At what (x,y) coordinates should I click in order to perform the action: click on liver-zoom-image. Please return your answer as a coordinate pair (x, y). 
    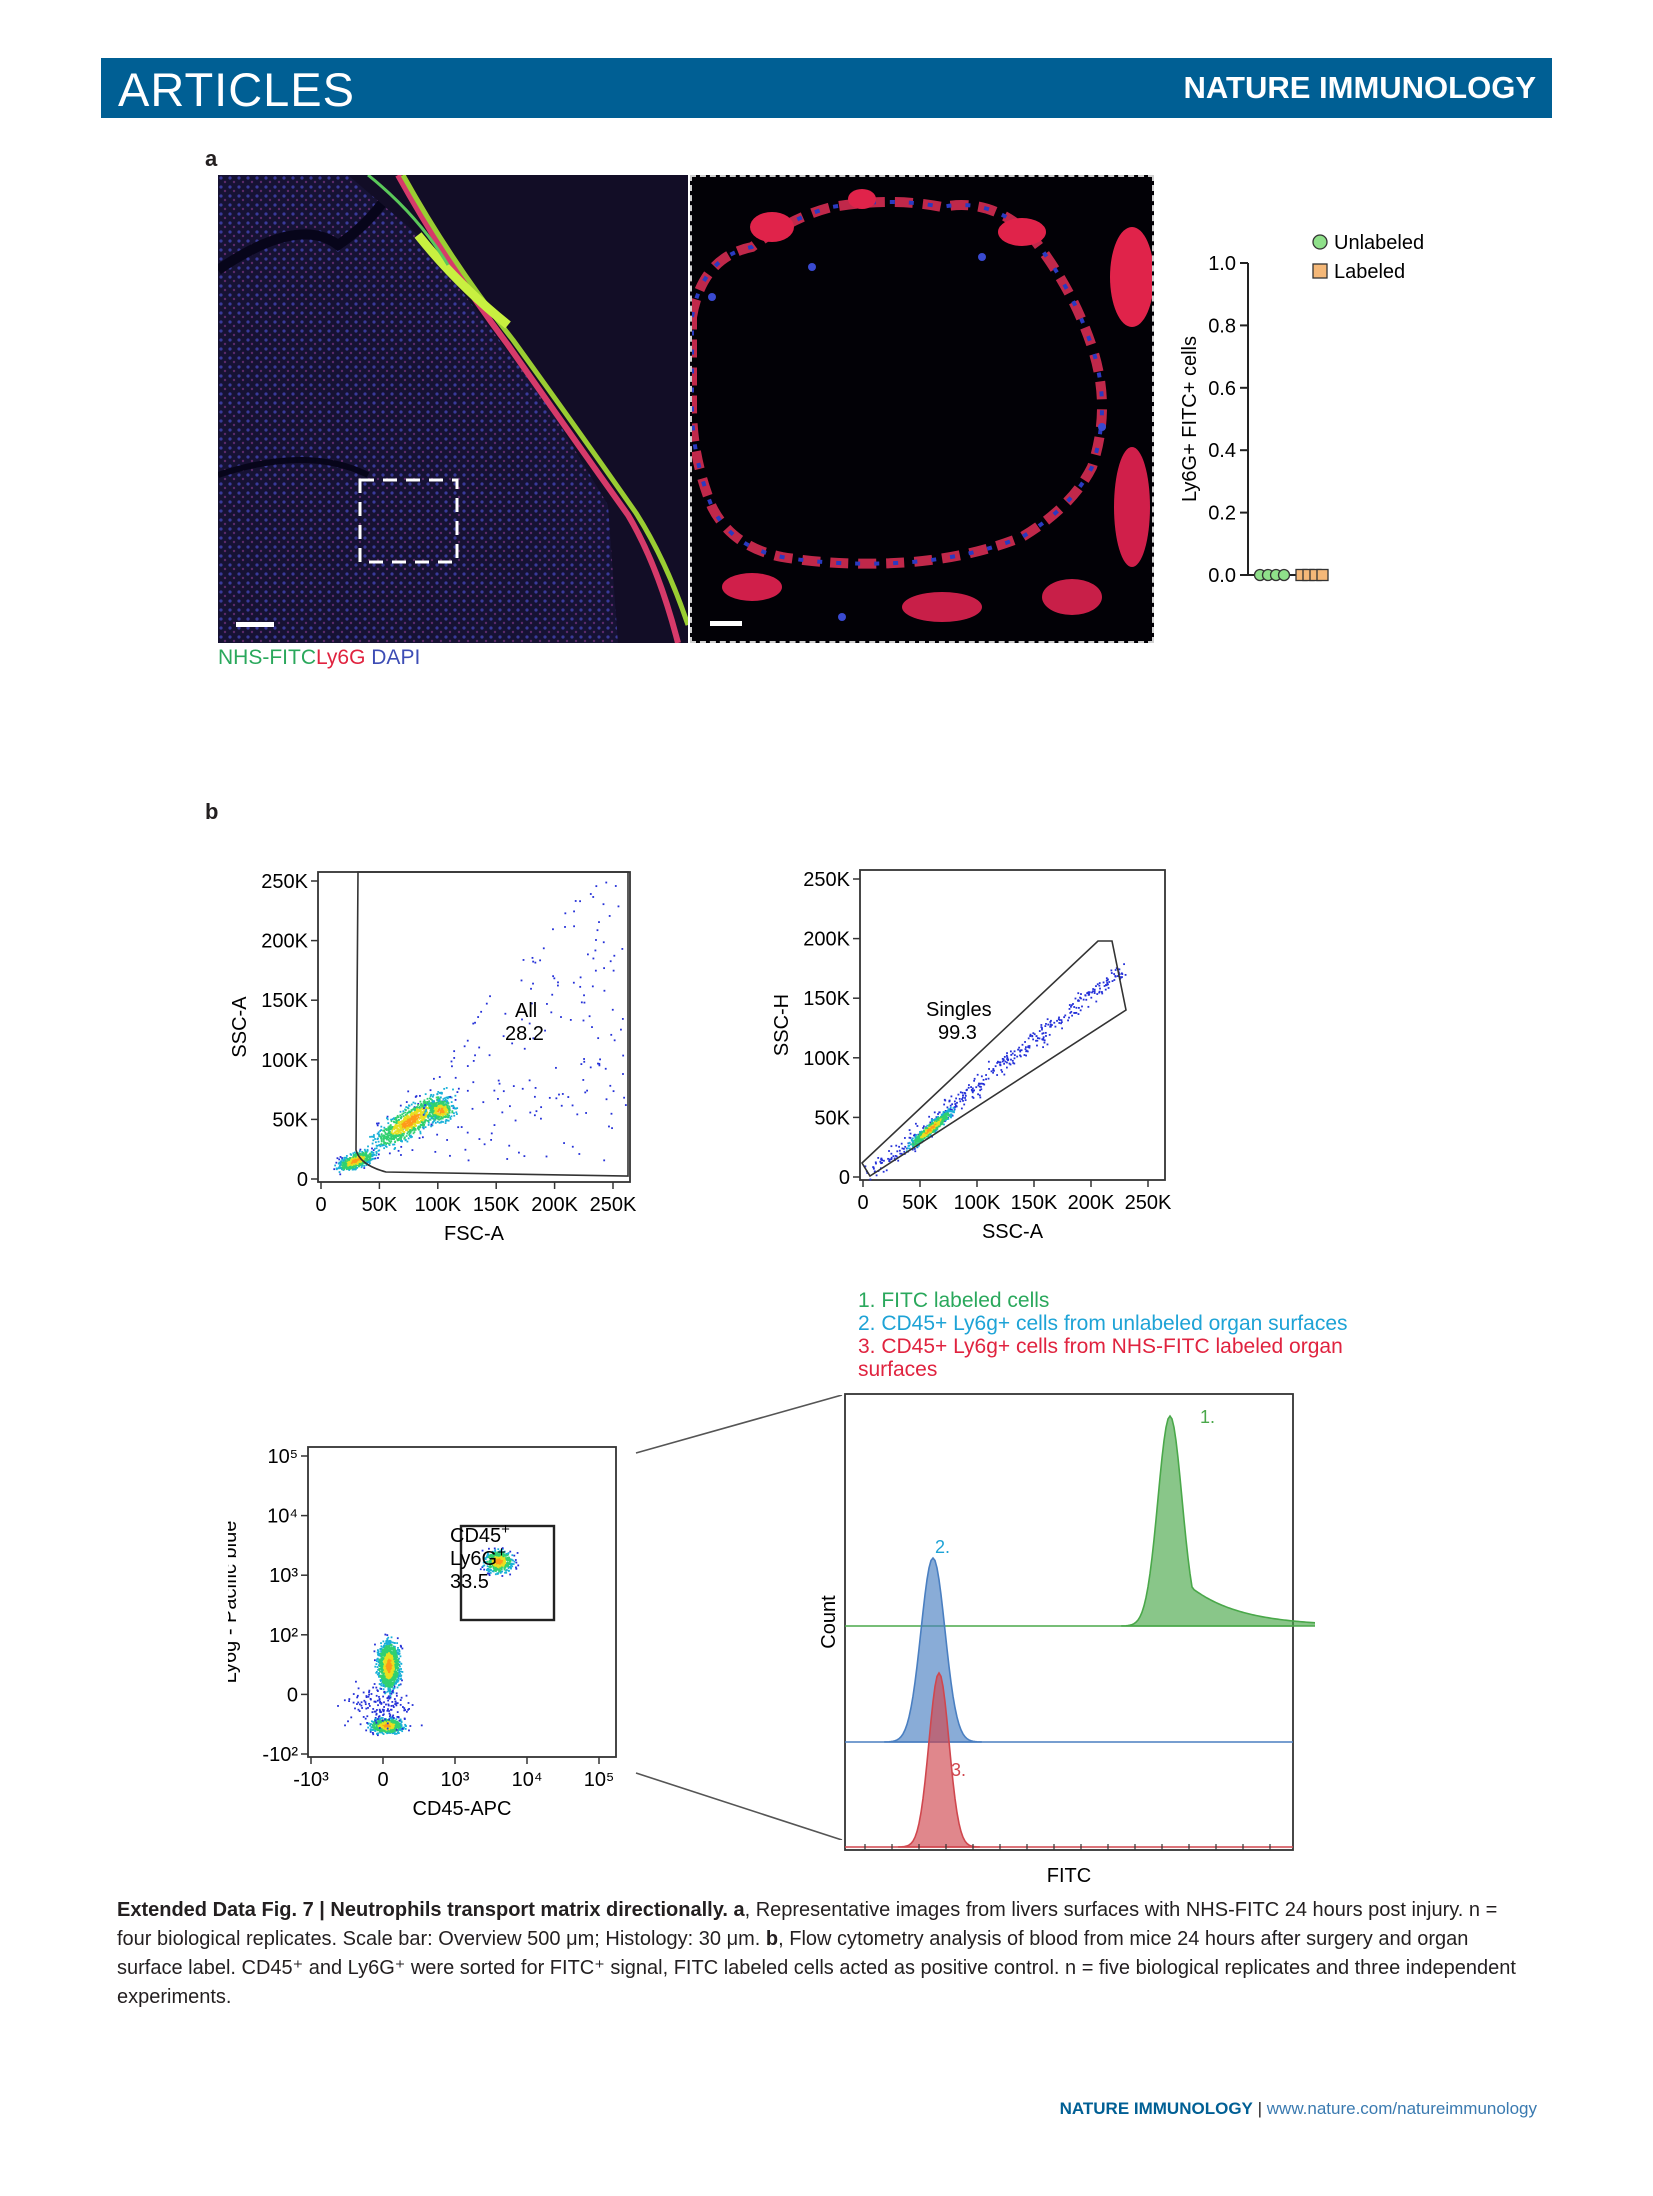
    Looking at the image, I should click on (922, 409).